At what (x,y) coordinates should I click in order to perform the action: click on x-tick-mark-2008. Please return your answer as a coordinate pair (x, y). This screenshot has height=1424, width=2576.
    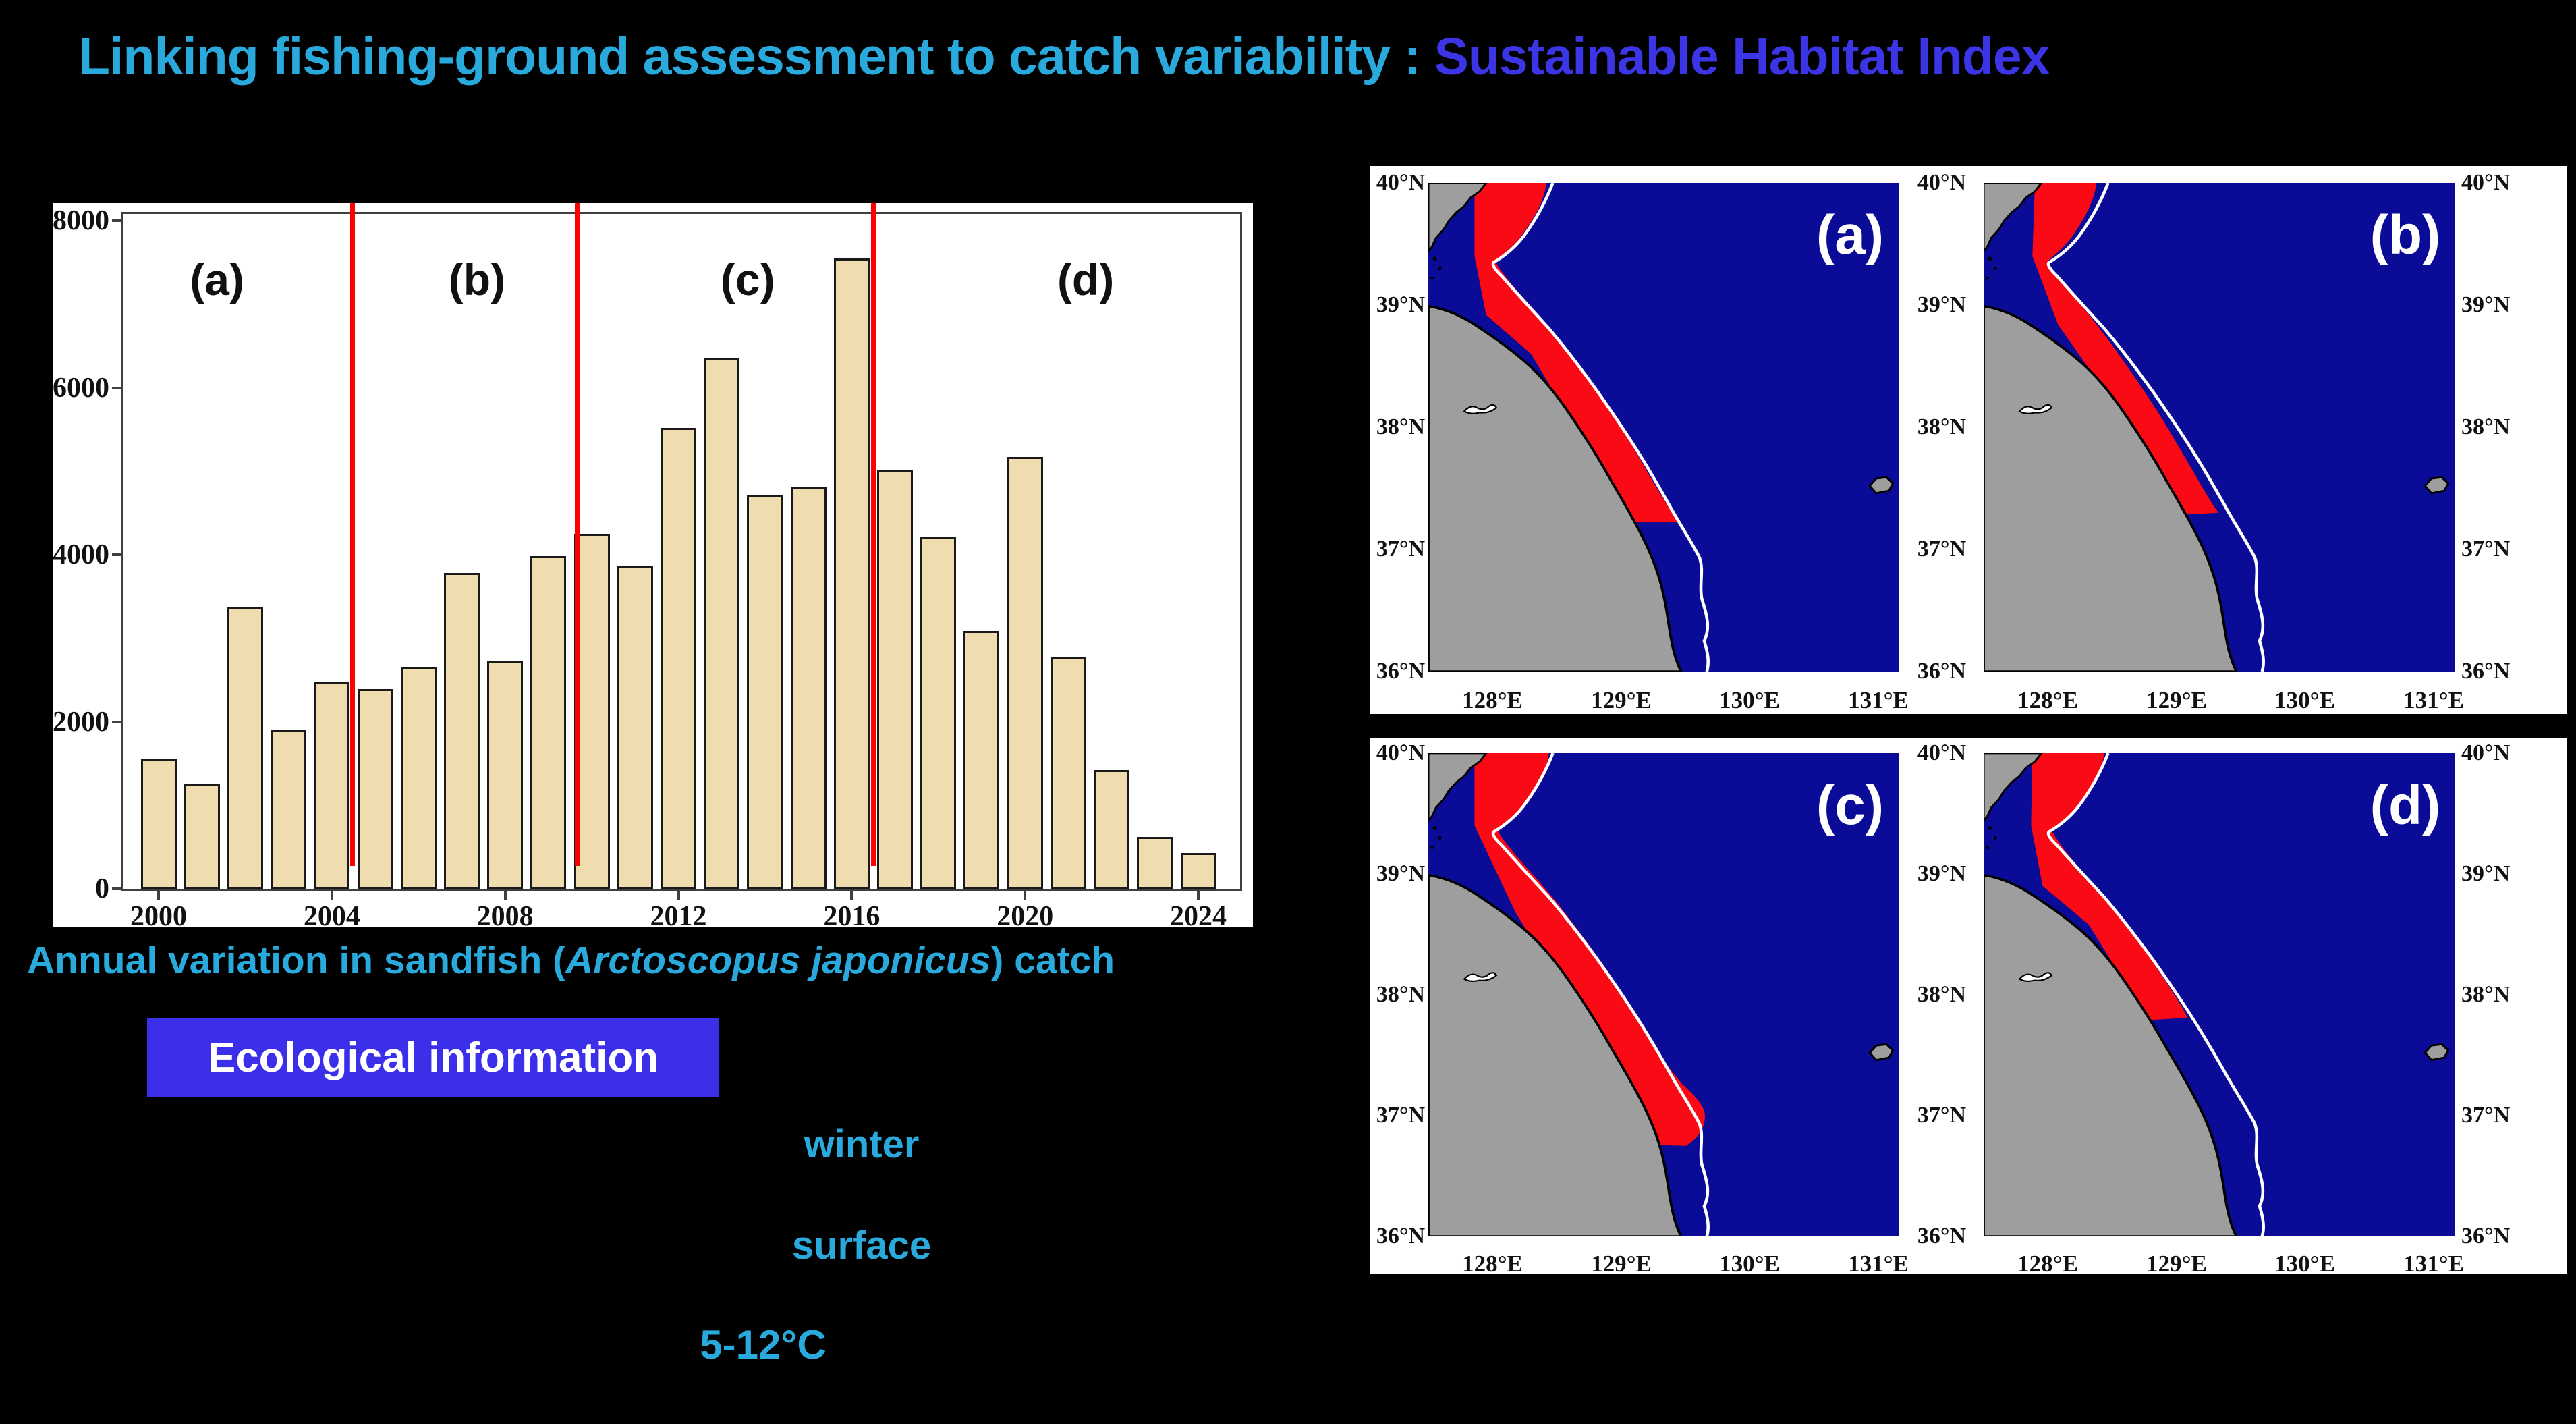
    Looking at the image, I should click on (505, 895).